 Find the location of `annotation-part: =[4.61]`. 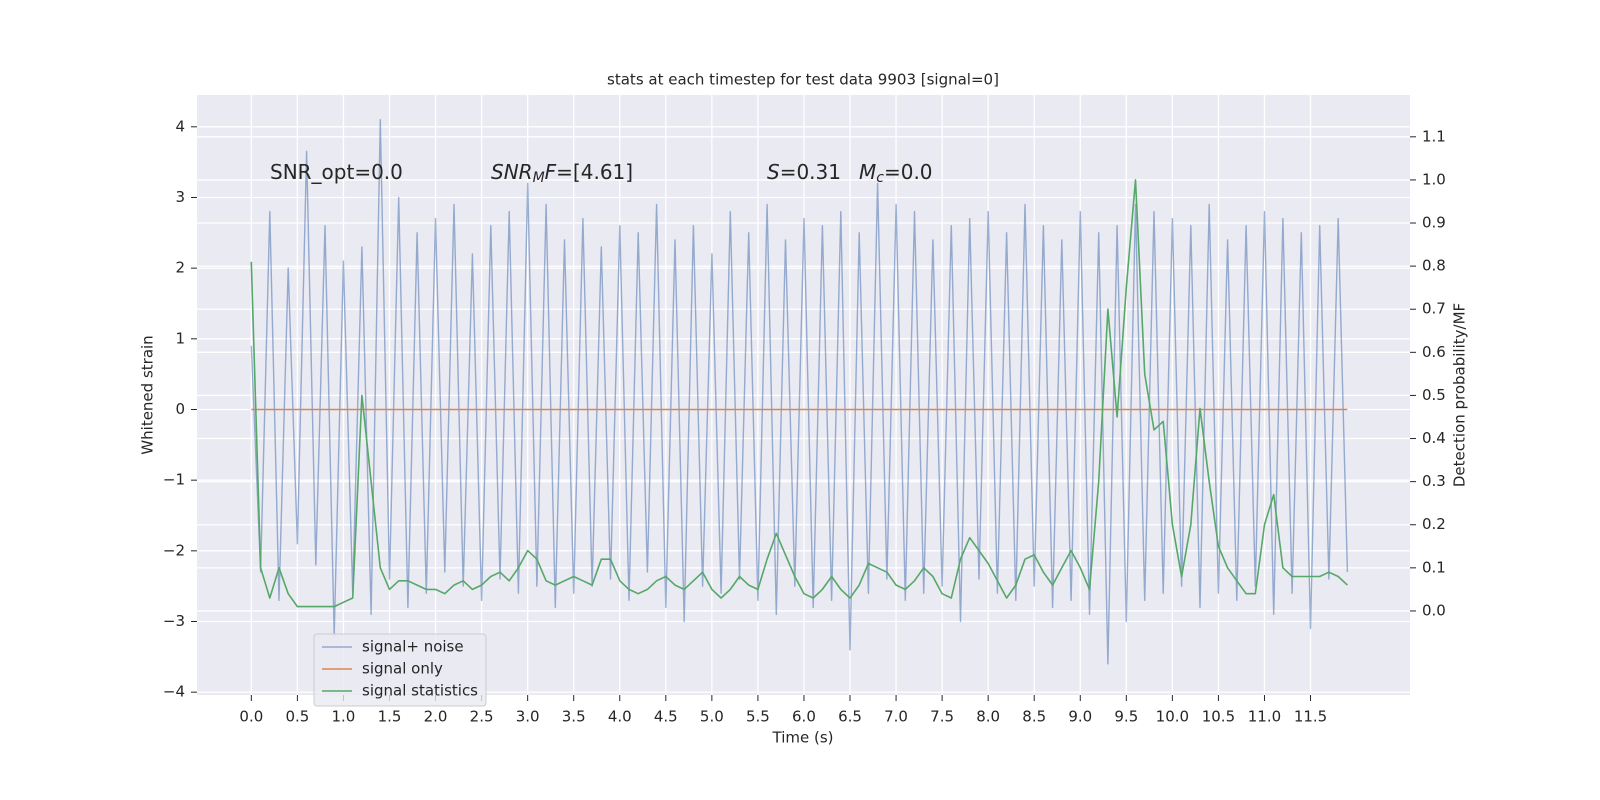

annotation-part: =[4.61] is located at coordinates (594, 172).